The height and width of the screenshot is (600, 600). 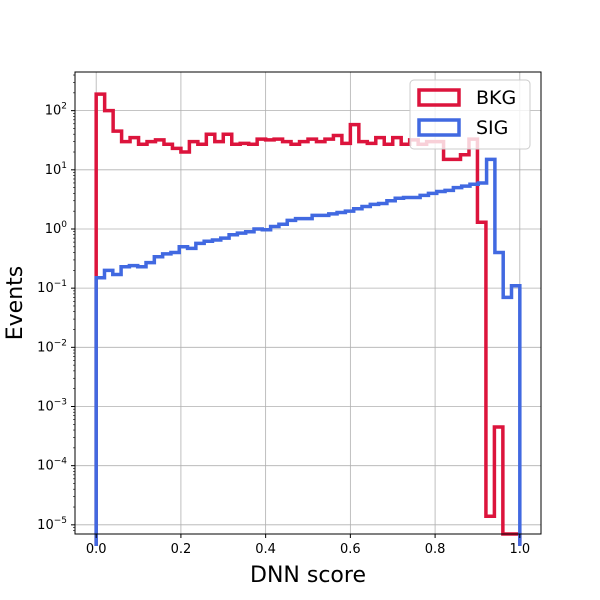 I want to click on y-tick-label: 10⁻³, so click(x=52, y=405).